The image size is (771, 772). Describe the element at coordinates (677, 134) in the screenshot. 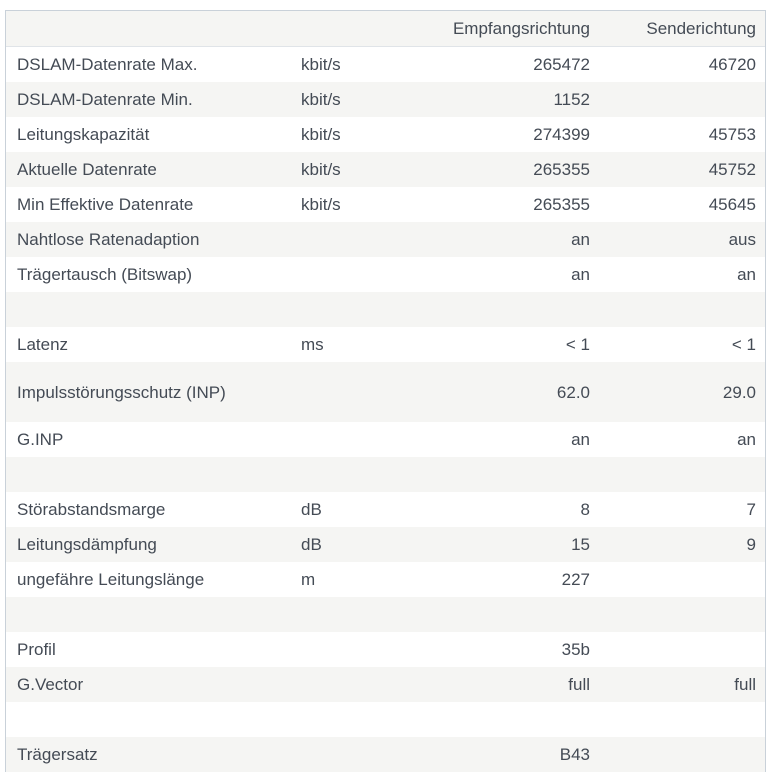

I see `row-upstream-value: 45753` at that location.